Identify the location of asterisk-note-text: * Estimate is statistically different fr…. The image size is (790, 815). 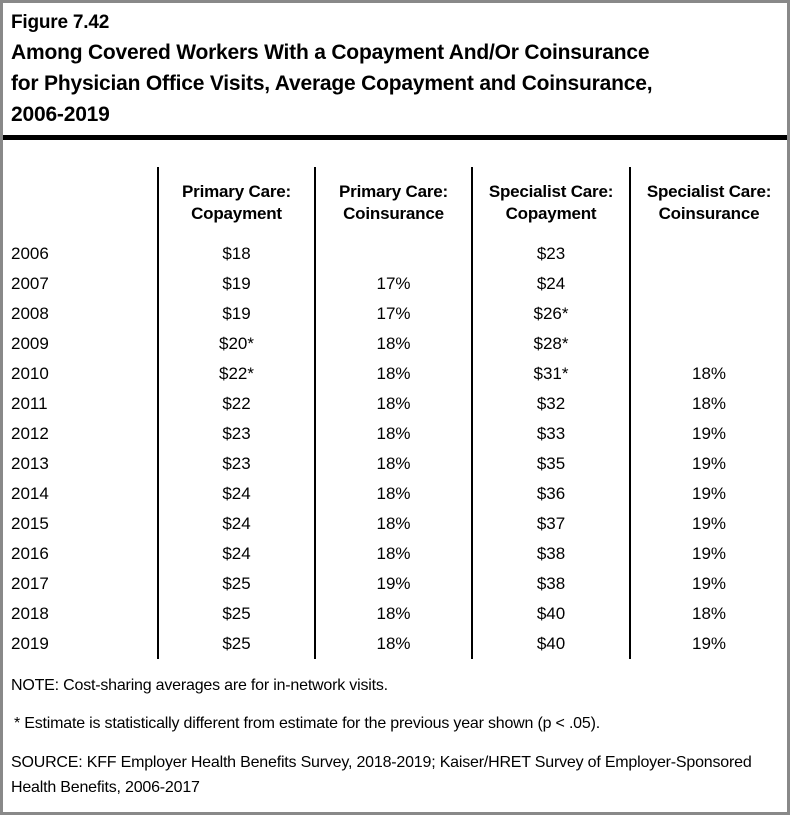
(307, 723).